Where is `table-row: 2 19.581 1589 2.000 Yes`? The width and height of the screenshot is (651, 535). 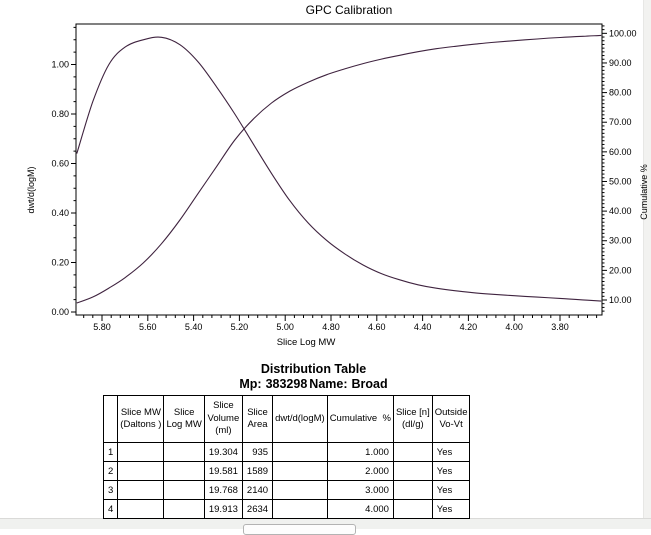 table-row: 2 19.581 1589 2.000 Yes is located at coordinates (286, 471).